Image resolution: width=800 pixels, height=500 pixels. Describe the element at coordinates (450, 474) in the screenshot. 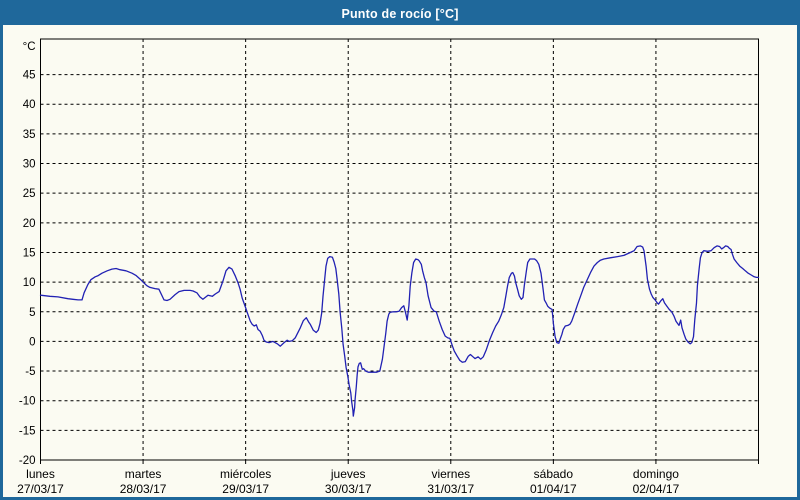

I see `x-day-label: viernes` at that location.